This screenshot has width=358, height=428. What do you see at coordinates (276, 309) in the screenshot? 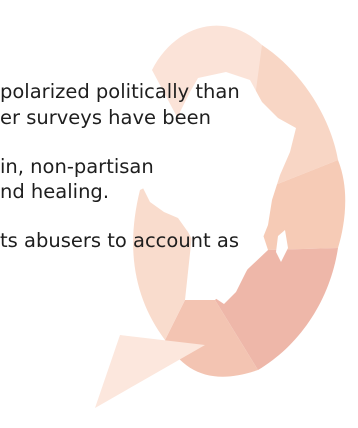
I see `logo-petal-lower-right` at bounding box center [276, 309].